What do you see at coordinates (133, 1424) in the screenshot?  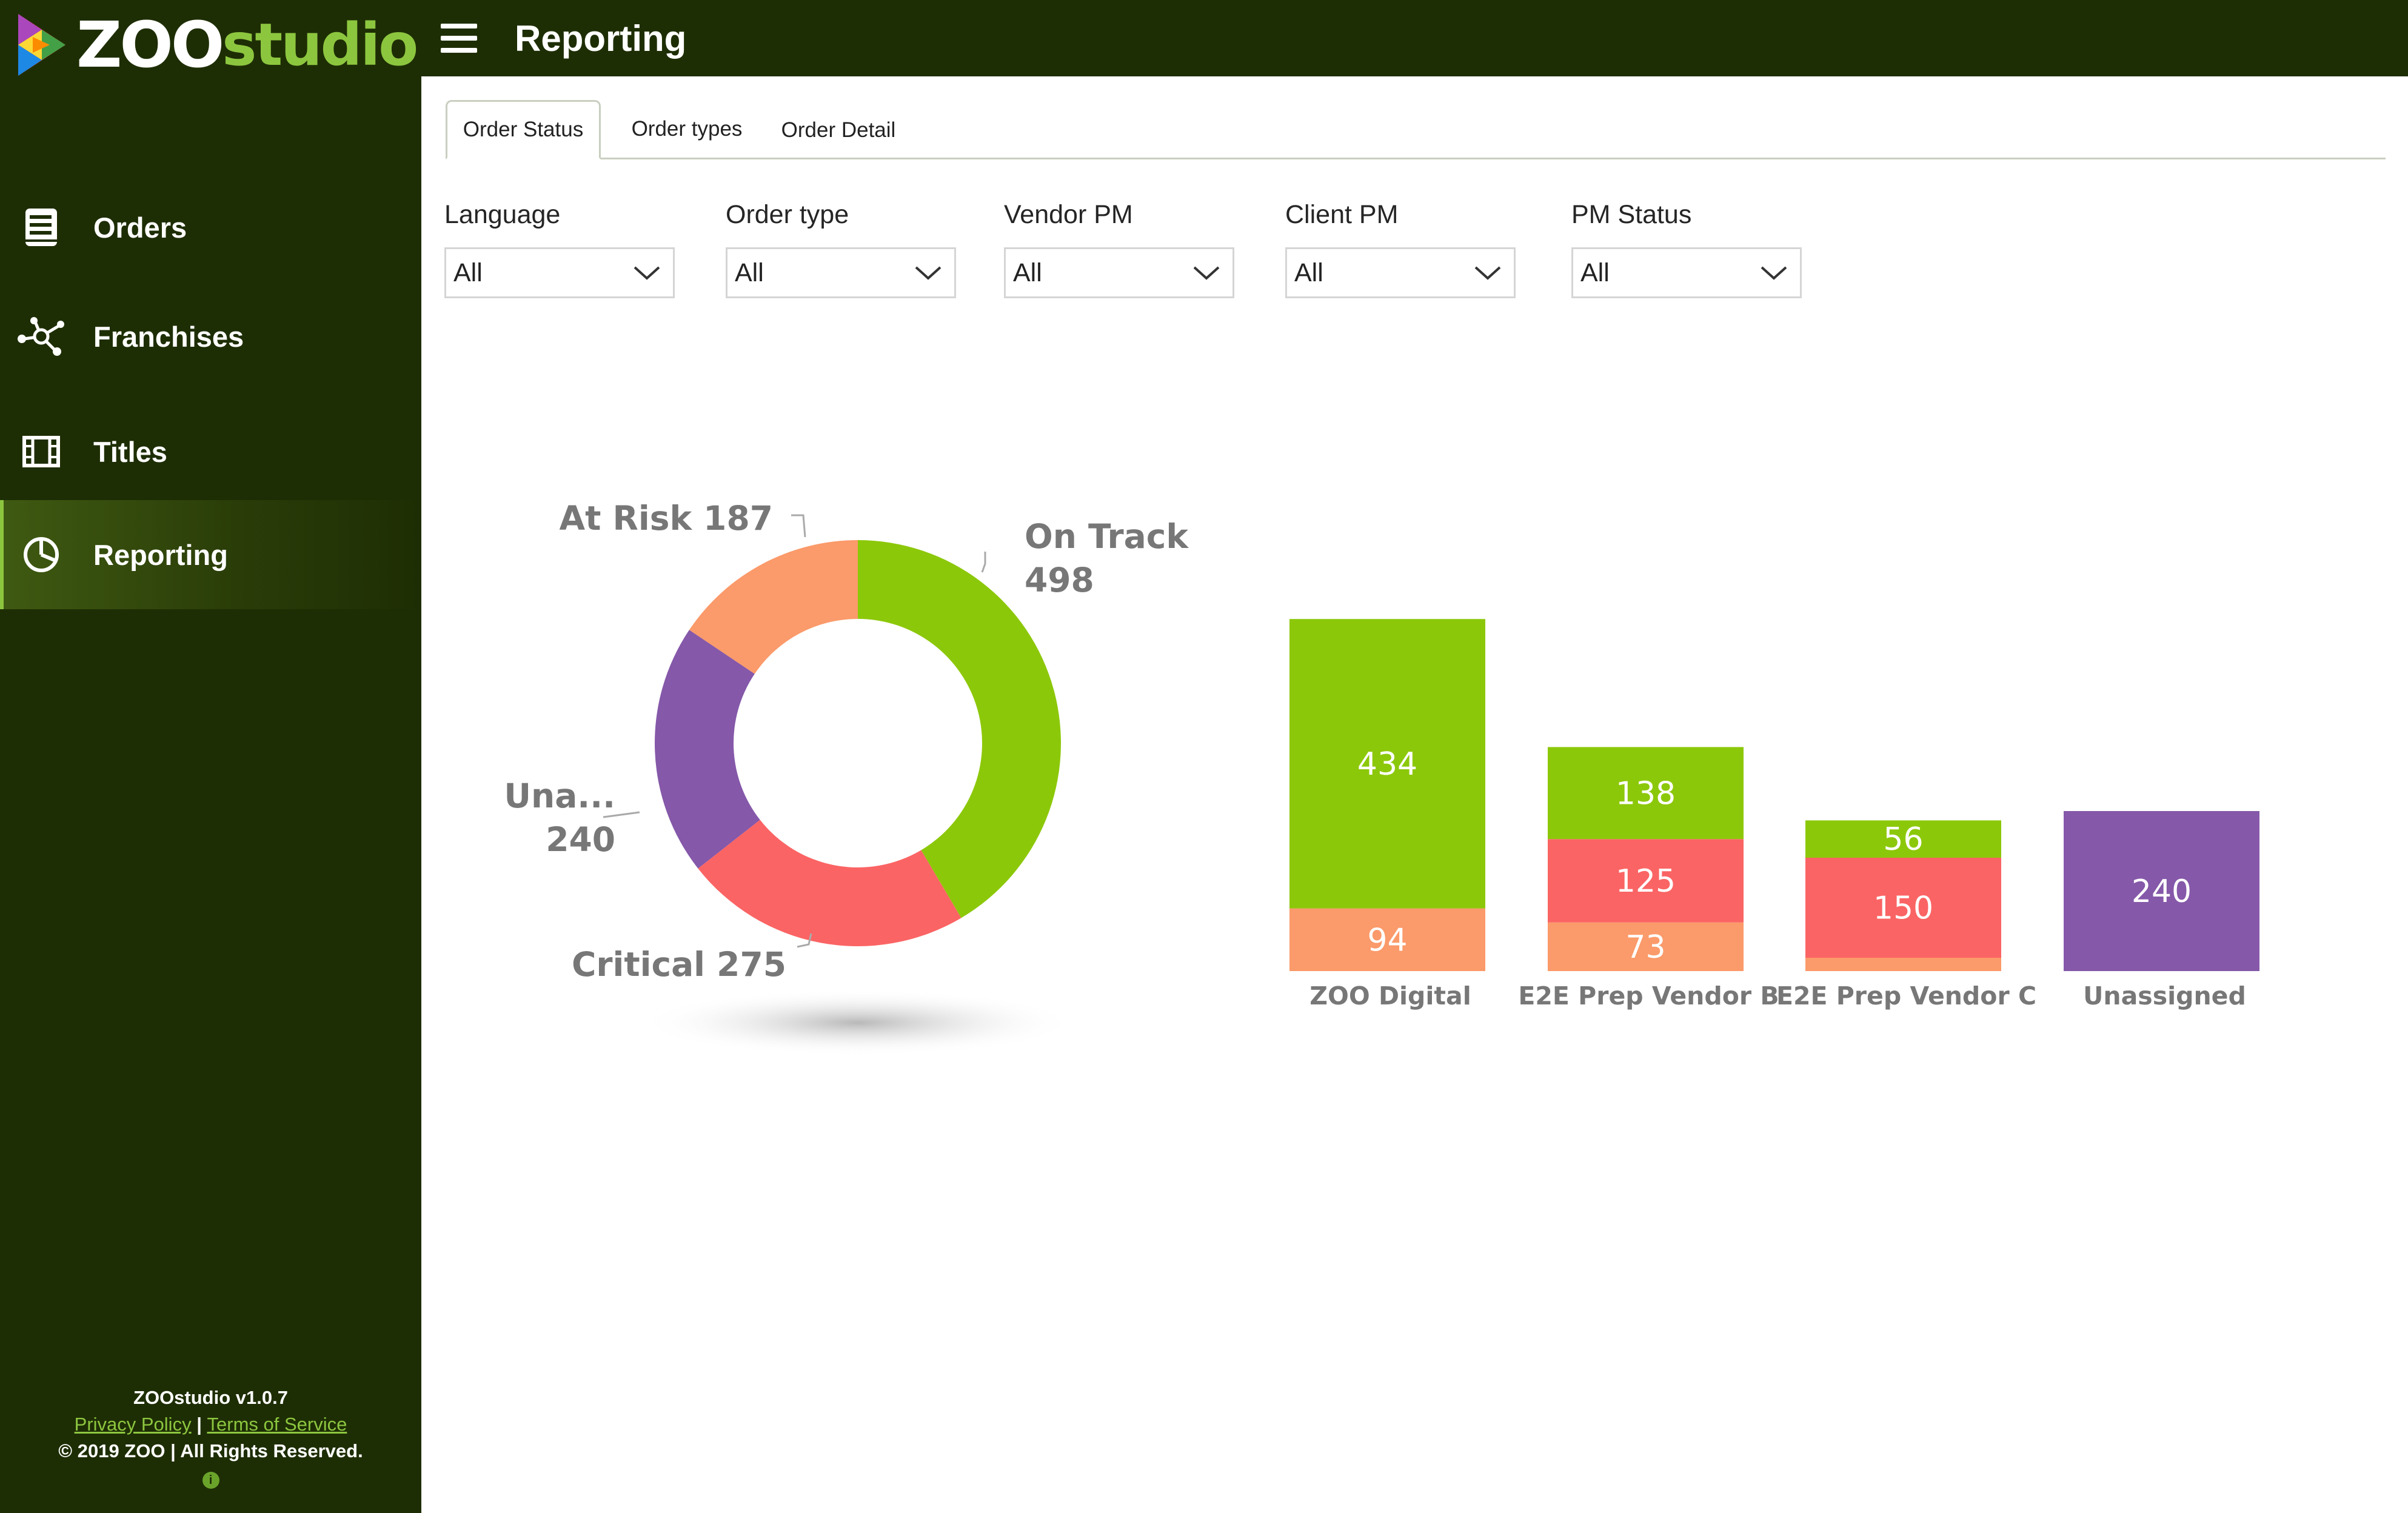 I see `privacy-policy-link: Privacy Policy` at bounding box center [133, 1424].